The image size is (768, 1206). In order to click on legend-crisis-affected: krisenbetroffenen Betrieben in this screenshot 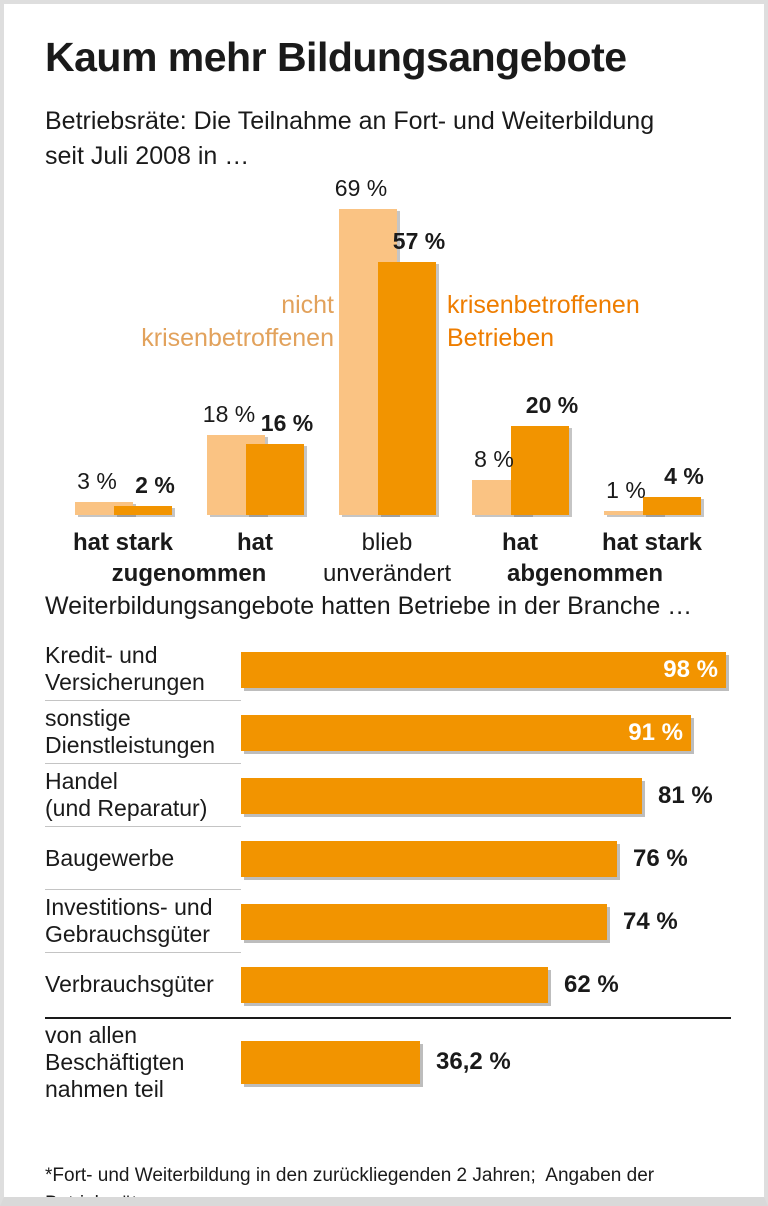, I will do `click(597, 322)`.